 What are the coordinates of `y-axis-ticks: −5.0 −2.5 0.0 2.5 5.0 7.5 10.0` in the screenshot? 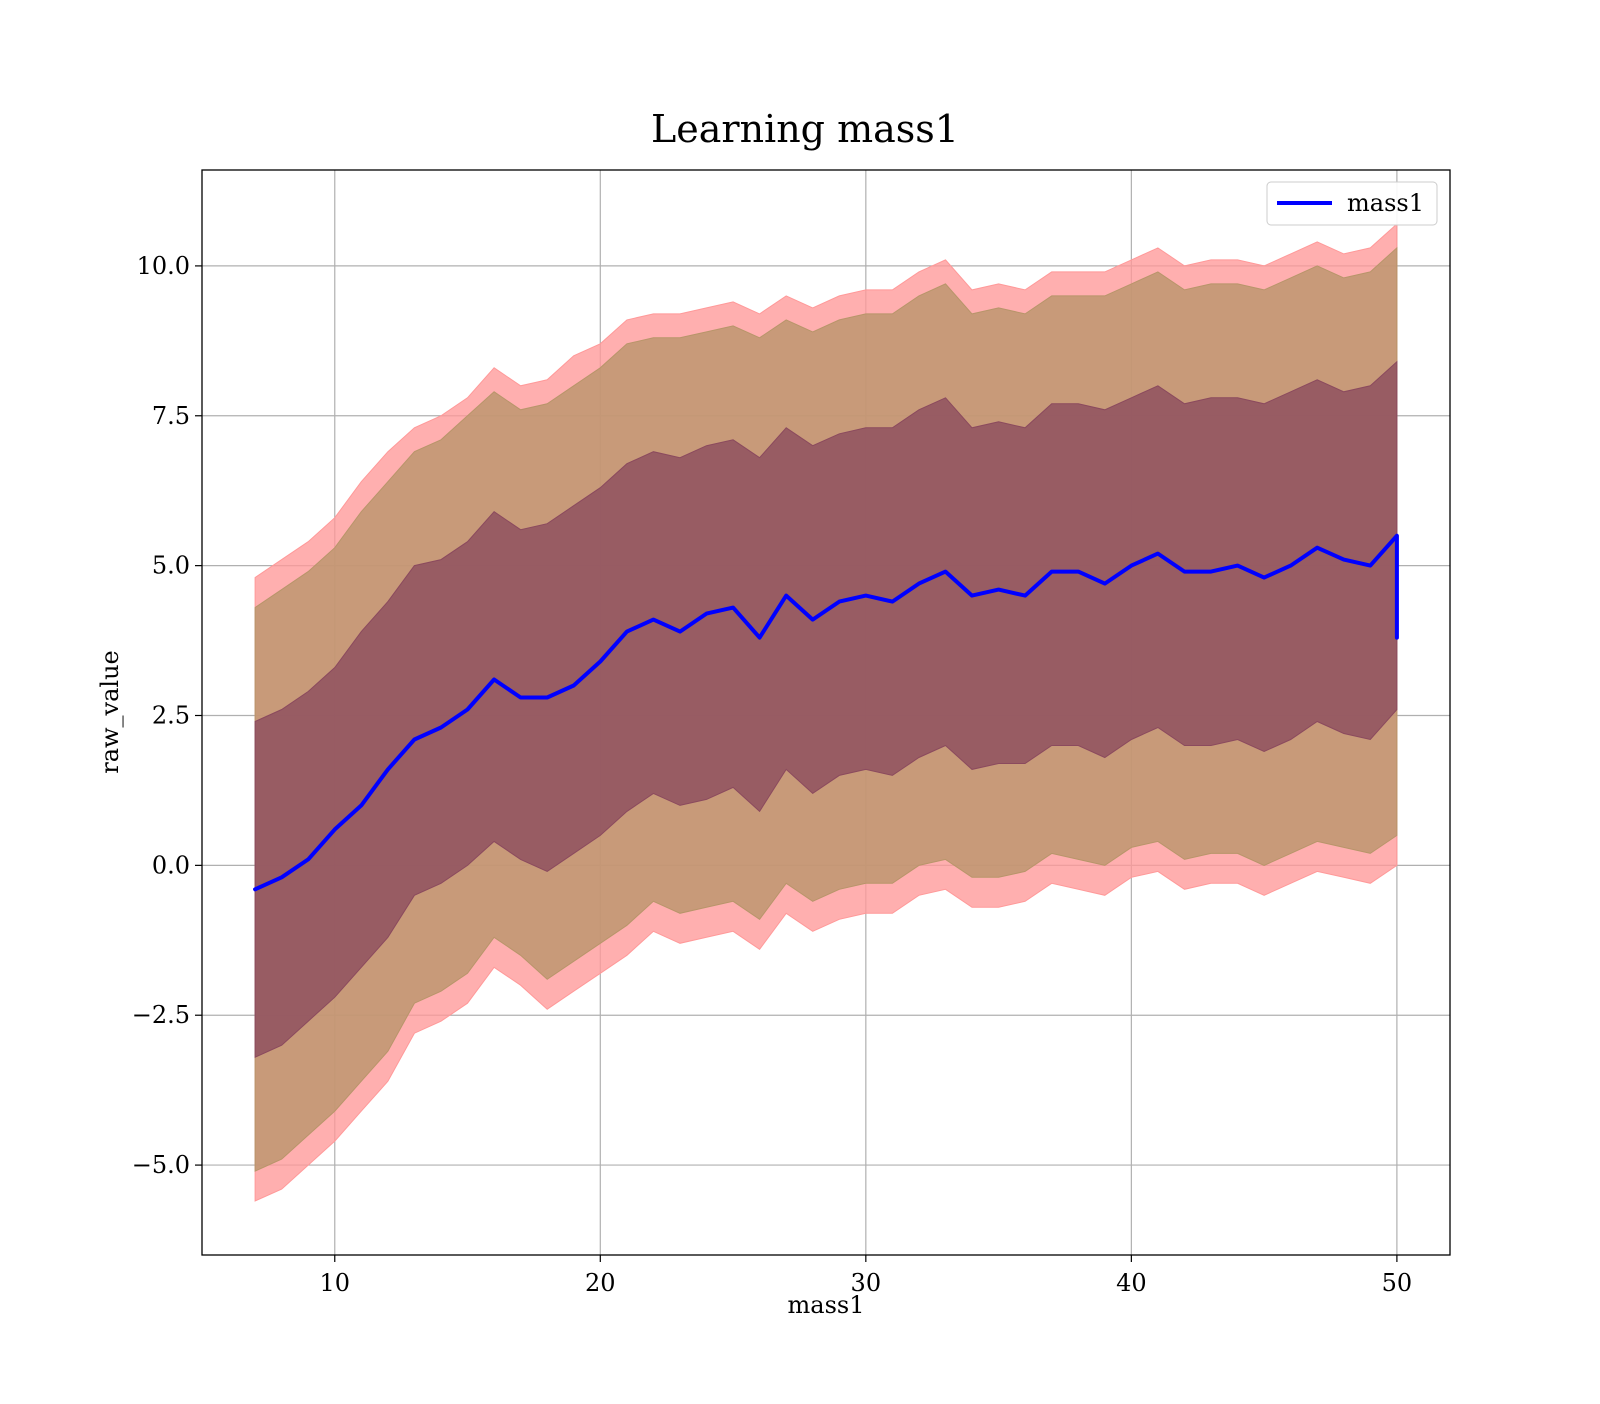 It's located at (167, 715).